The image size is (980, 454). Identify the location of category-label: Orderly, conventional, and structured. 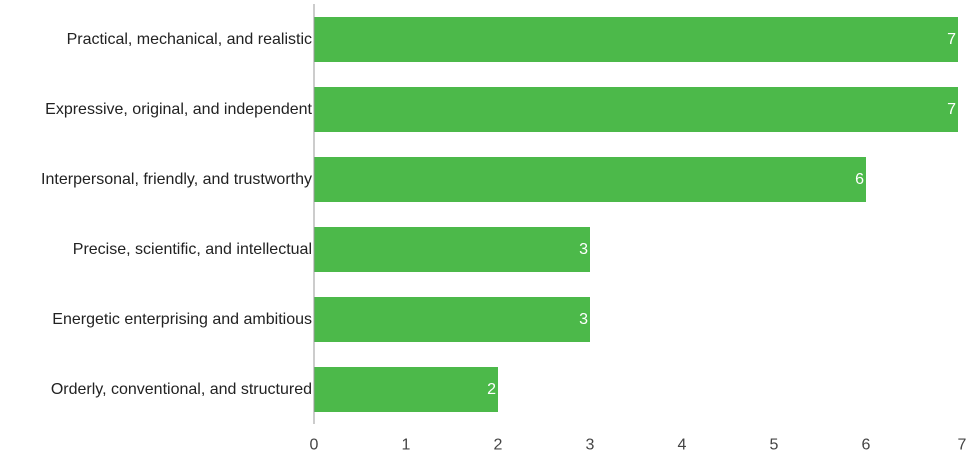
(181, 389).